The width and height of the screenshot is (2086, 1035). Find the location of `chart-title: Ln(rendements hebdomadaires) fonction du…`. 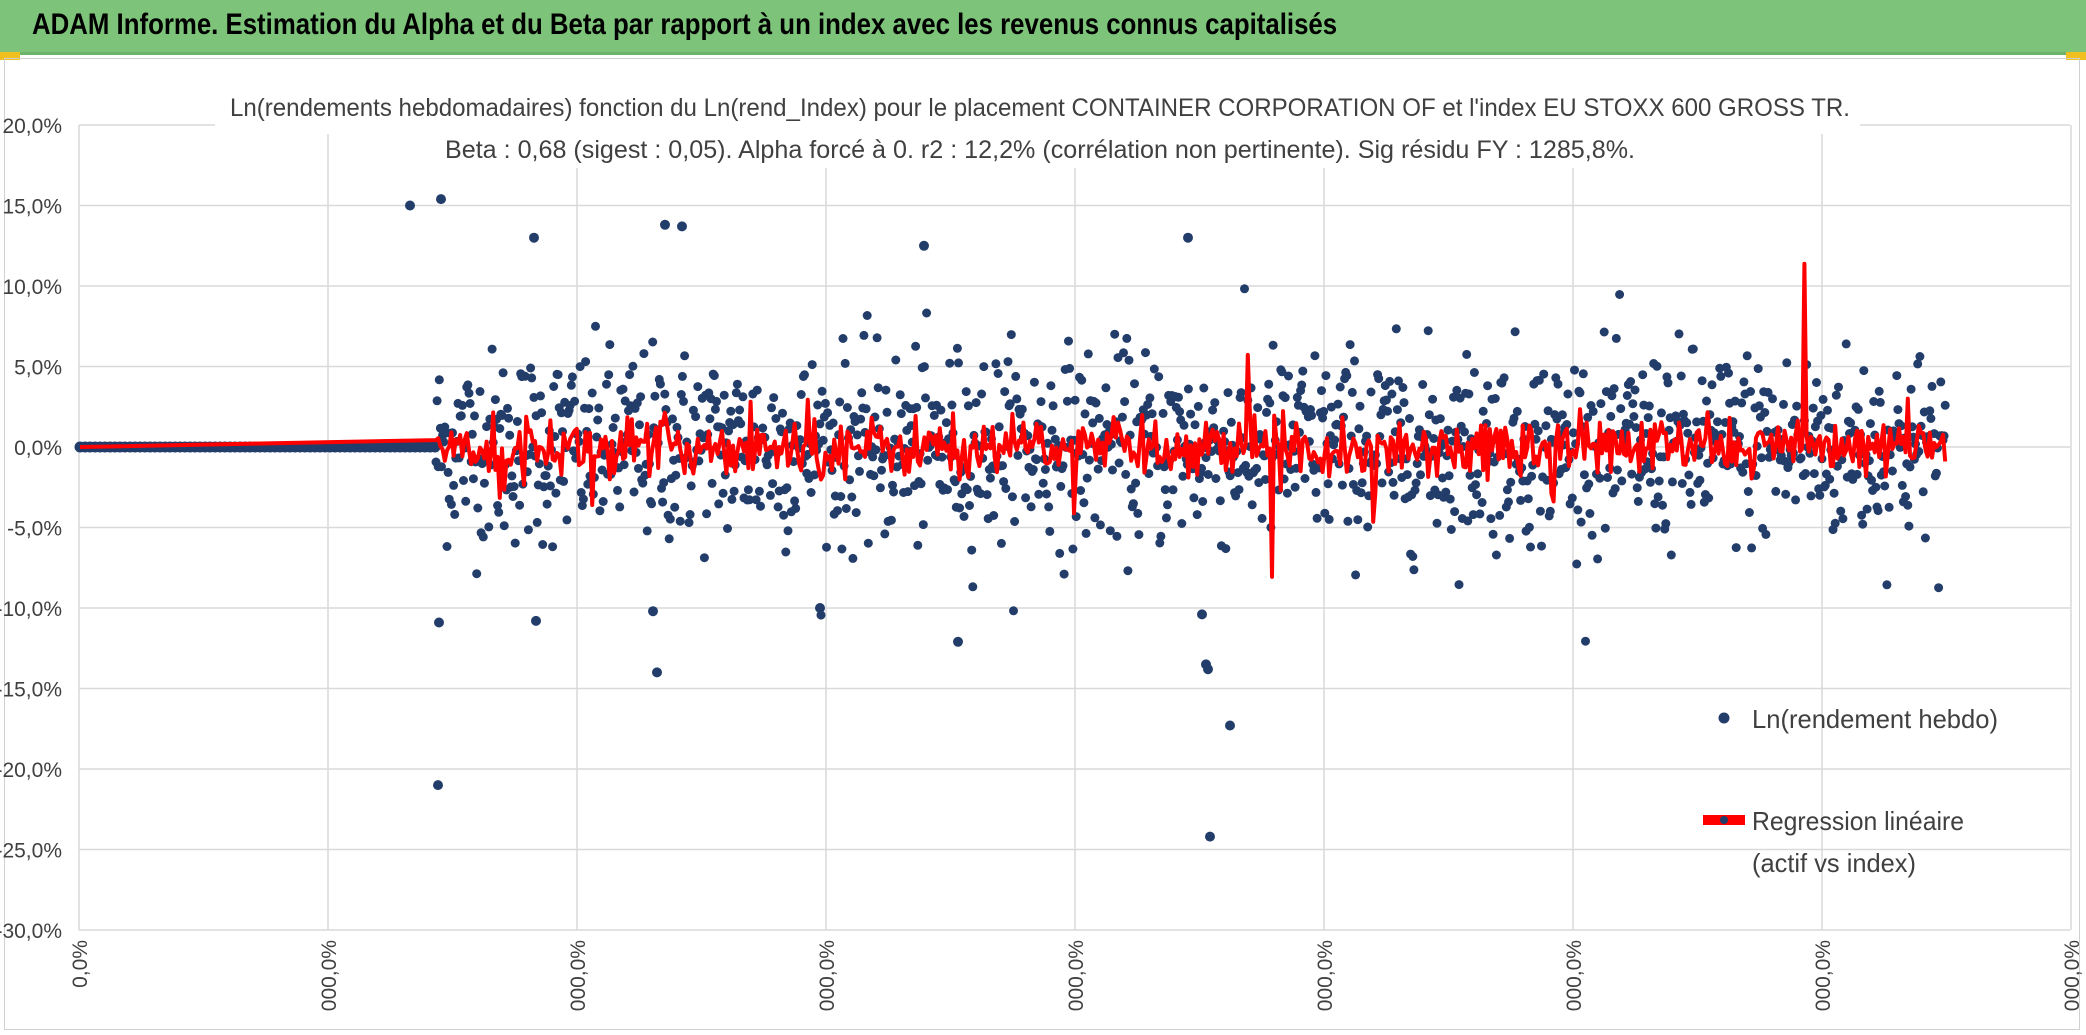

chart-title: Ln(rendements hebdomadaires) fonction du… is located at coordinates (1040, 108).